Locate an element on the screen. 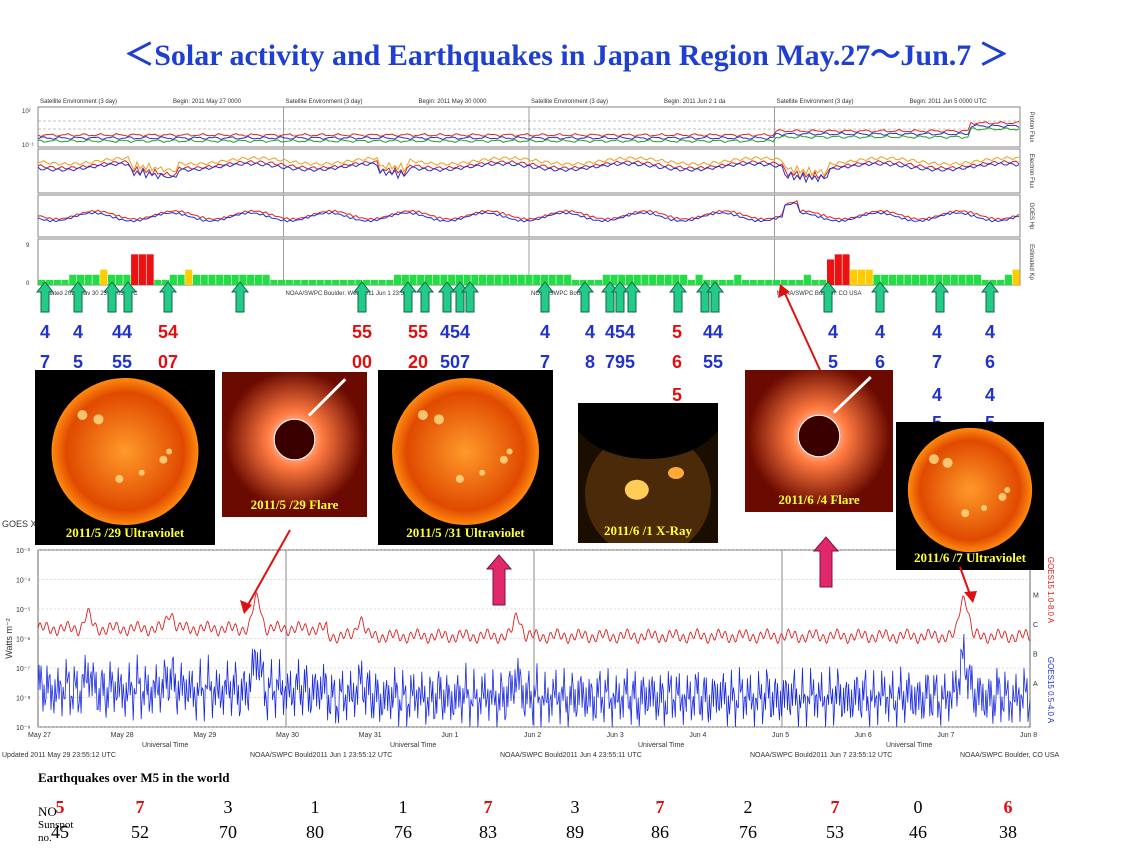  image-caption: 2011/5 /29 Ultraviolet is located at coordinates (125, 532).